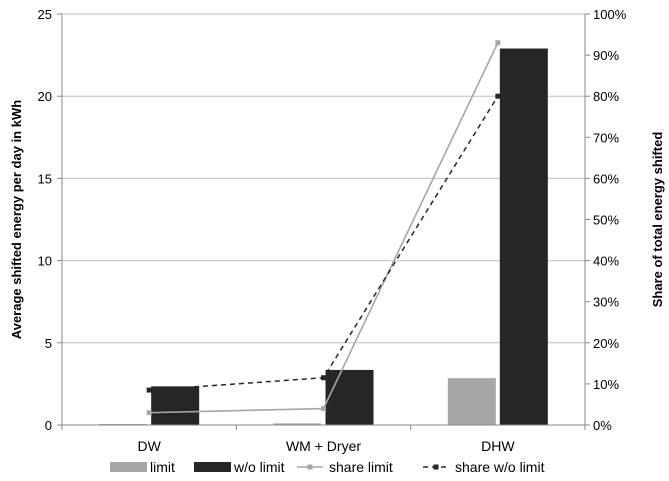 The image size is (669, 481). Describe the element at coordinates (50, 220) in the screenshot. I see `left-axis-ticks: 0 5 10 15 20 25` at that location.